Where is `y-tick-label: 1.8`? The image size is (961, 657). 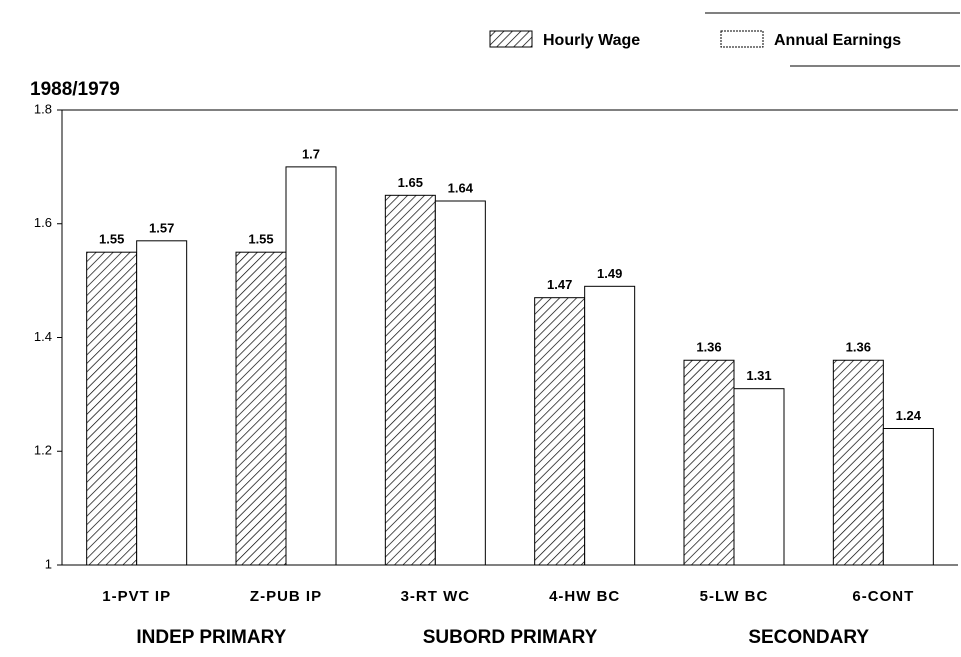 y-tick-label: 1.8 is located at coordinates (43, 108).